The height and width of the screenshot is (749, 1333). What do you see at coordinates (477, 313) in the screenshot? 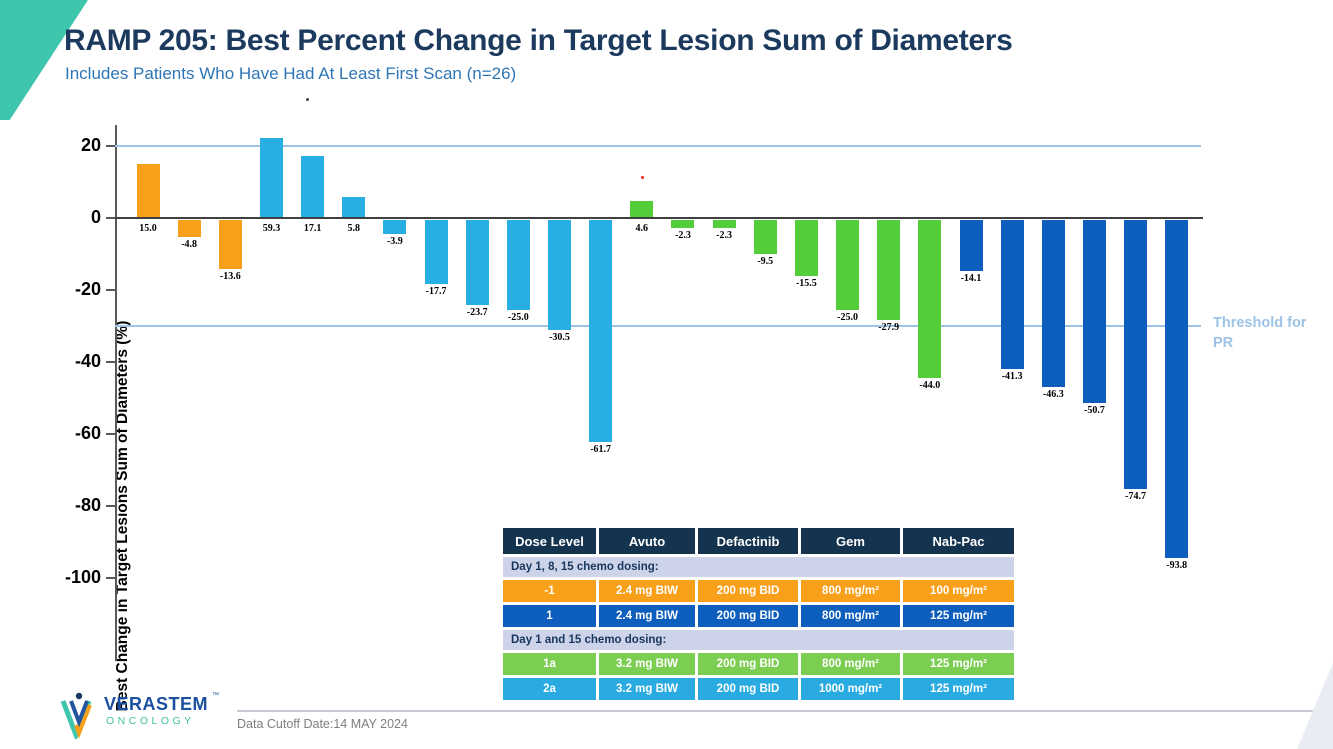
I see `bar-value-label: -23.7` at bounding box center [477, 313].